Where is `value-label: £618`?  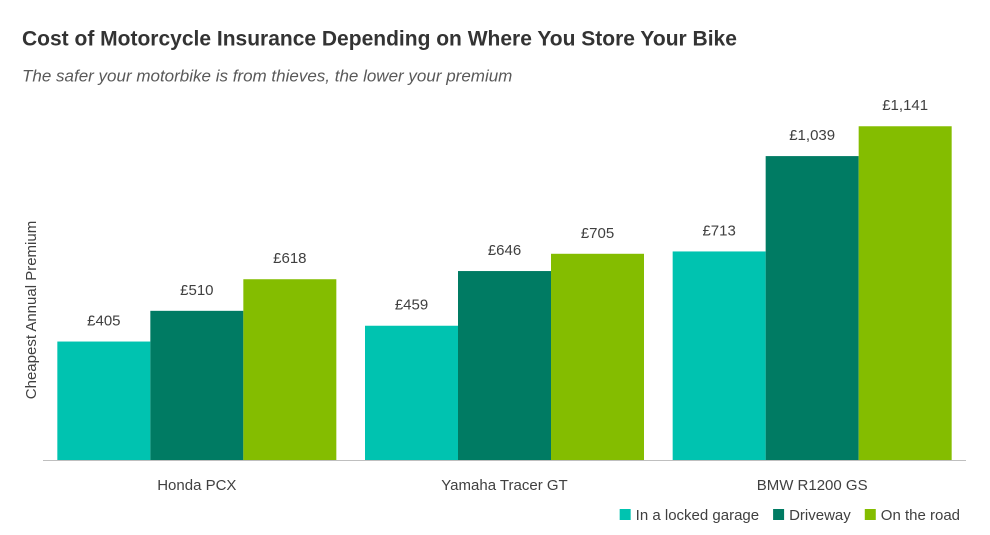 value-label: £618 is located at coordinates (289, 258).